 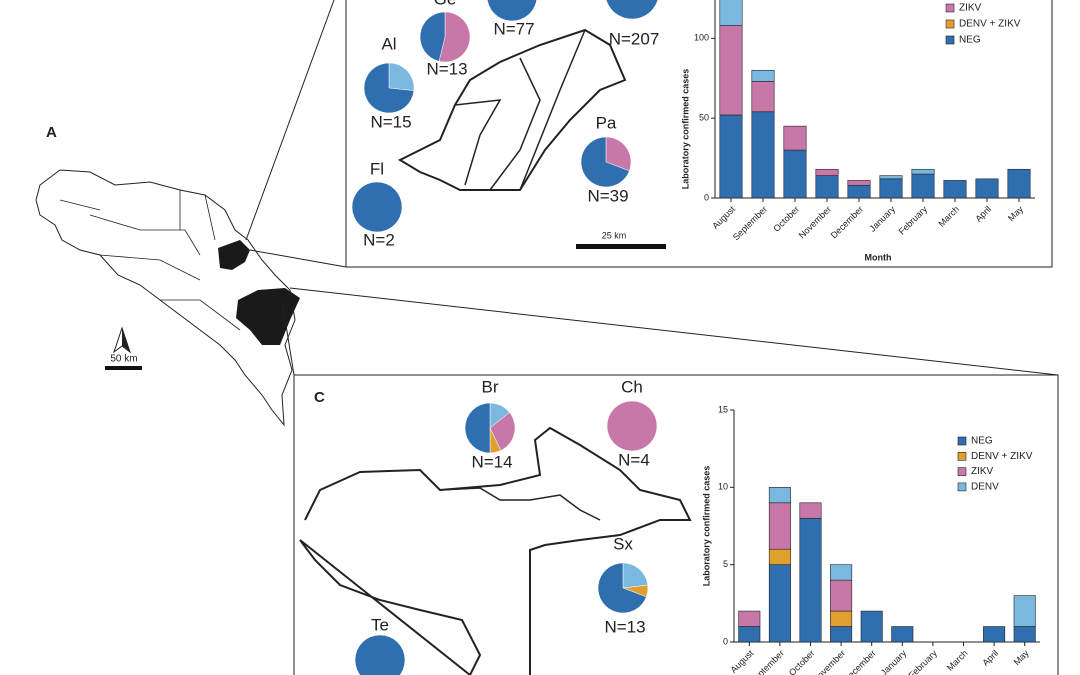 What do you see at coordinates (150, 260) in the screenshot?
I see `province-borders` at bounding box center [150, 260].